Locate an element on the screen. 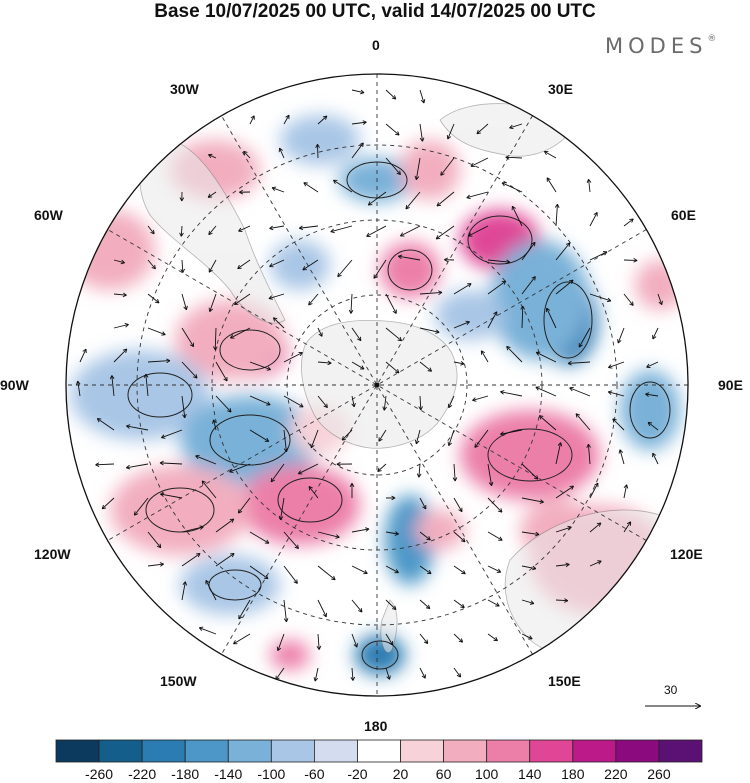 This screenshot has height=783, width=750. brand-name: MODES is located at coordinates (656, 46).